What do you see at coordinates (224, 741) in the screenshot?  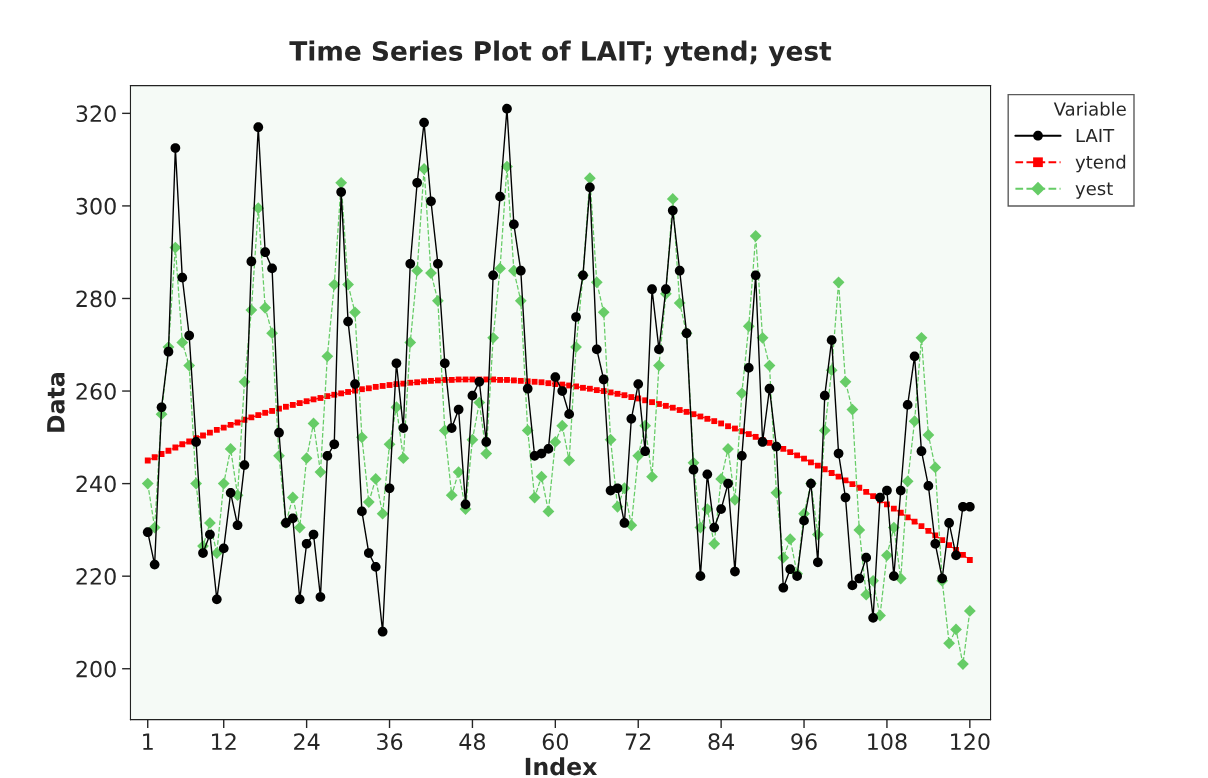 I see `x-tick-label: 12` at bounding box center [224, 741].